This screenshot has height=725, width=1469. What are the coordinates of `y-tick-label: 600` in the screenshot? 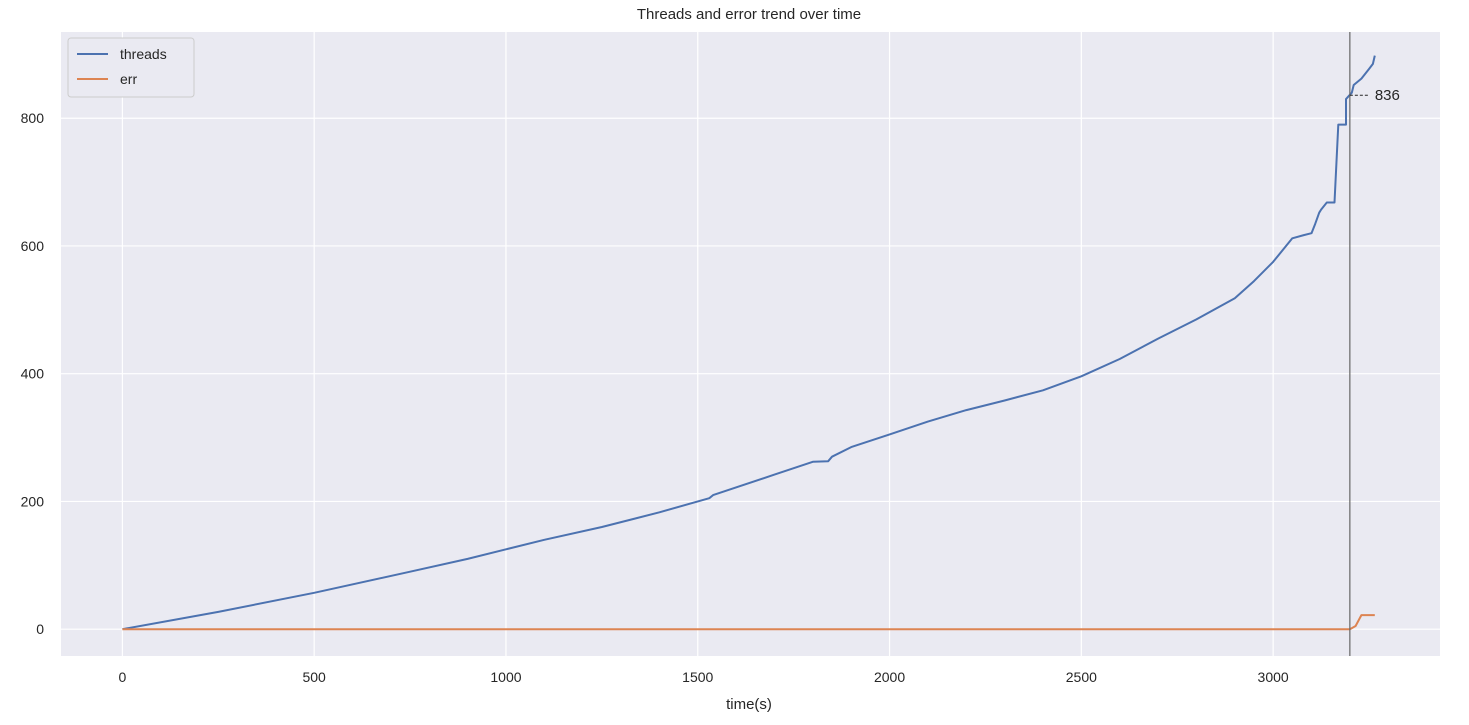 It's located at (33, 246).